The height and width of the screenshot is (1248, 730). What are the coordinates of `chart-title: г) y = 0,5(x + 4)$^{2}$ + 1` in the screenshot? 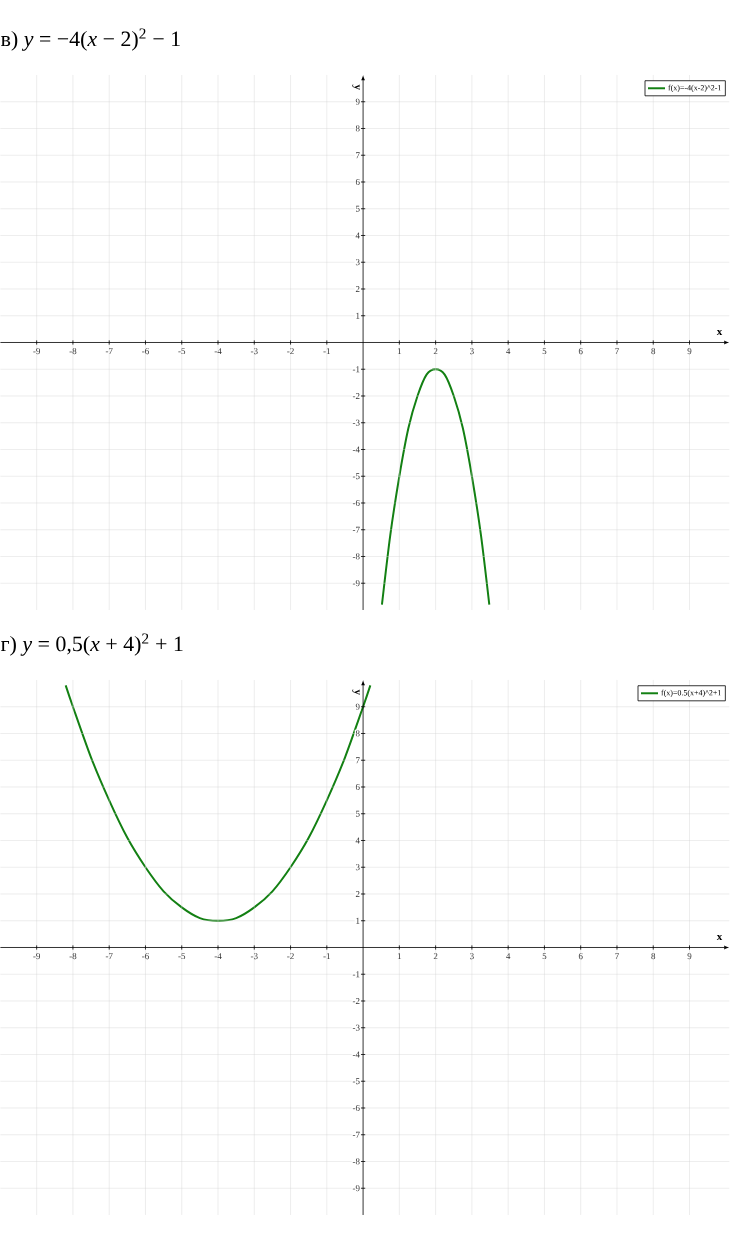 It's located at (92, 644).